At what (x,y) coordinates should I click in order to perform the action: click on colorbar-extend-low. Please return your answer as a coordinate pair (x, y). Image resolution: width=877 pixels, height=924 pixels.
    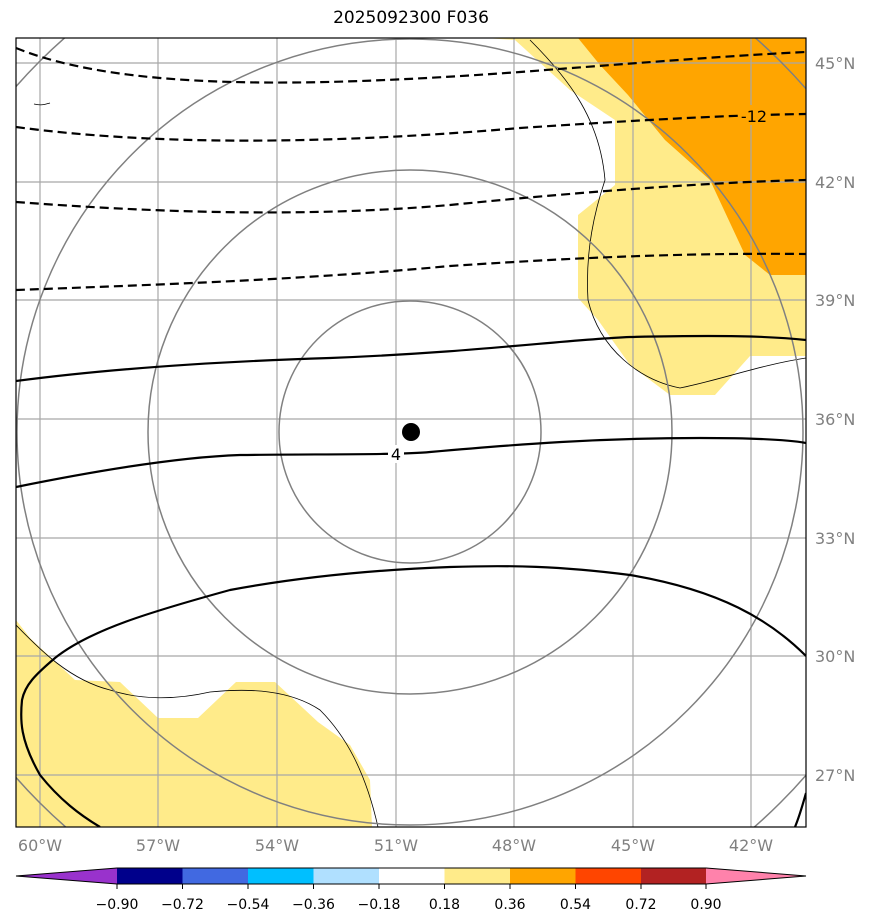
    Looking at the image, I should click on (66, 876).